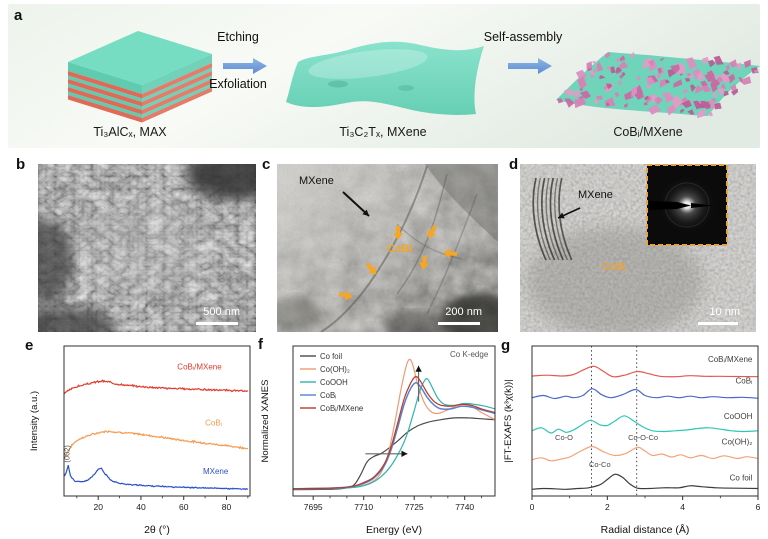  Describe the element at coordinates (506, 345) in the screenshot. I see `panel-g-letter: g` at that location.